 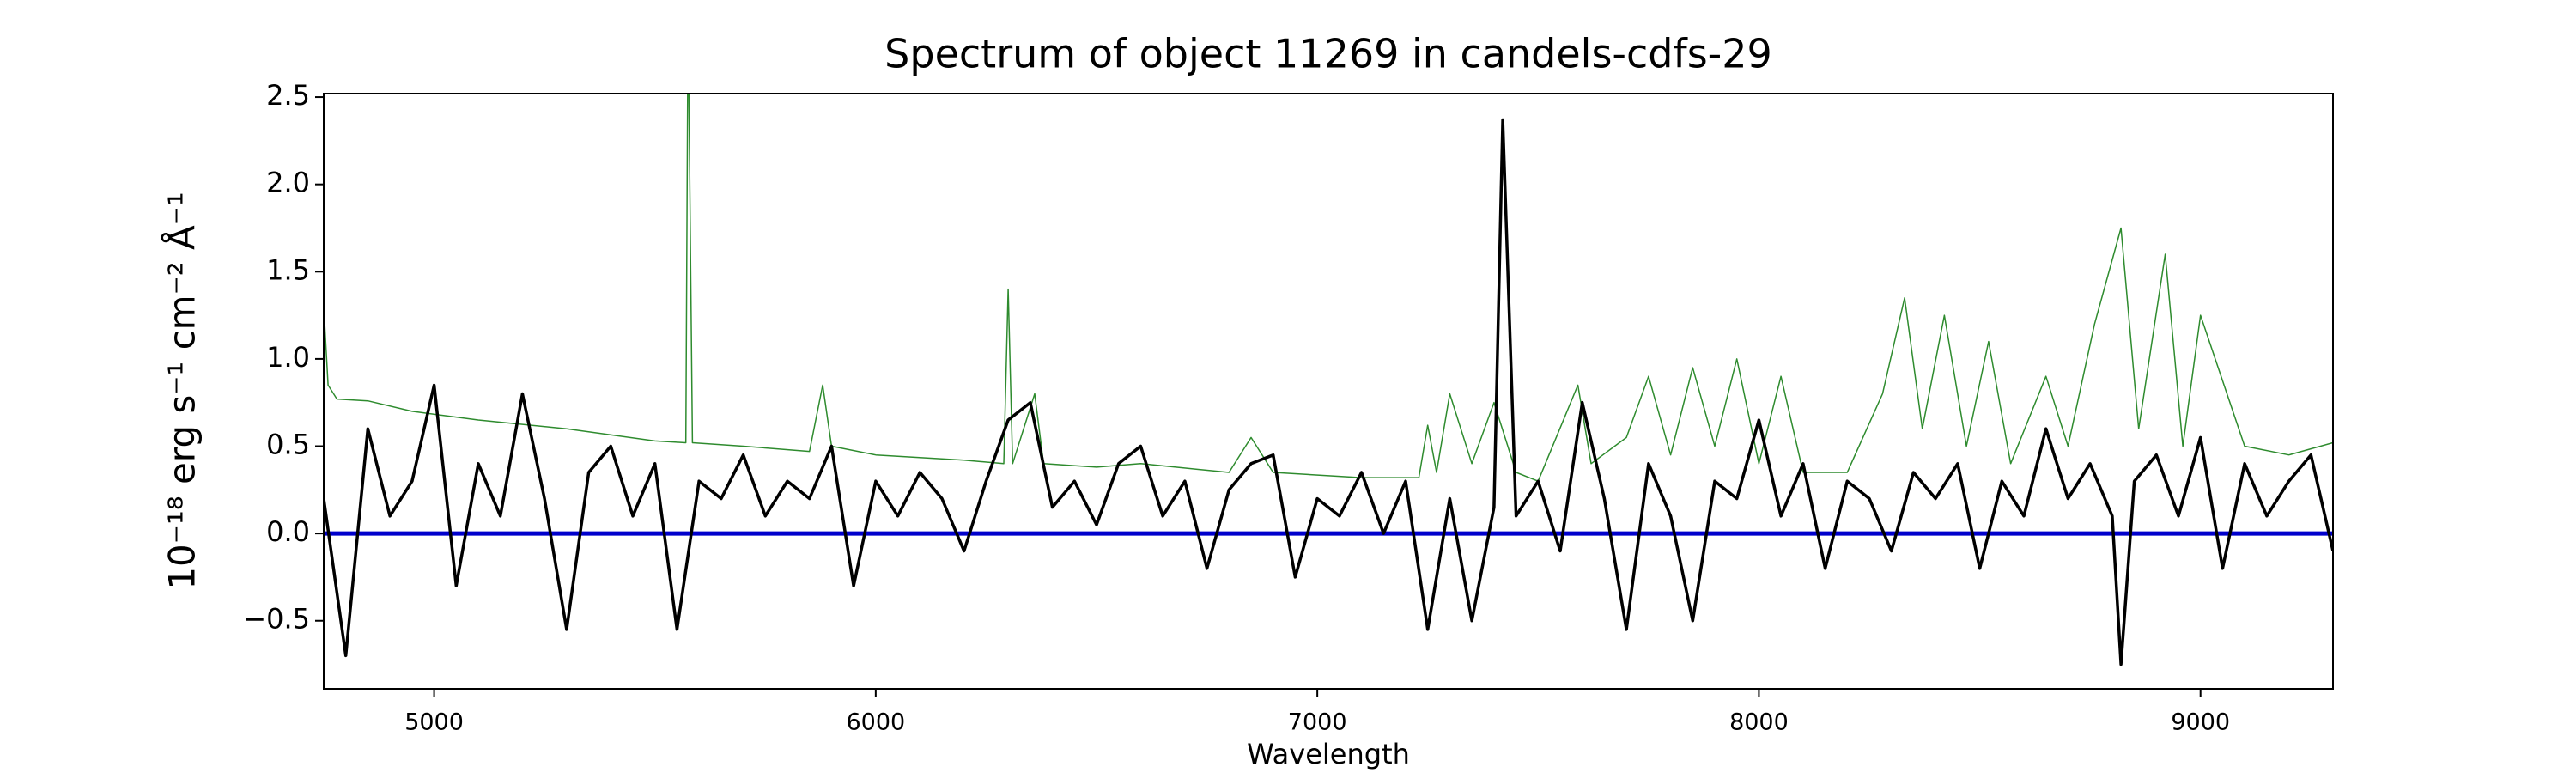 What do you see at coordinates (2200, 722) in the screenshot?
I see `x-tick-label: 9000` at bounding box center [2200, 722].